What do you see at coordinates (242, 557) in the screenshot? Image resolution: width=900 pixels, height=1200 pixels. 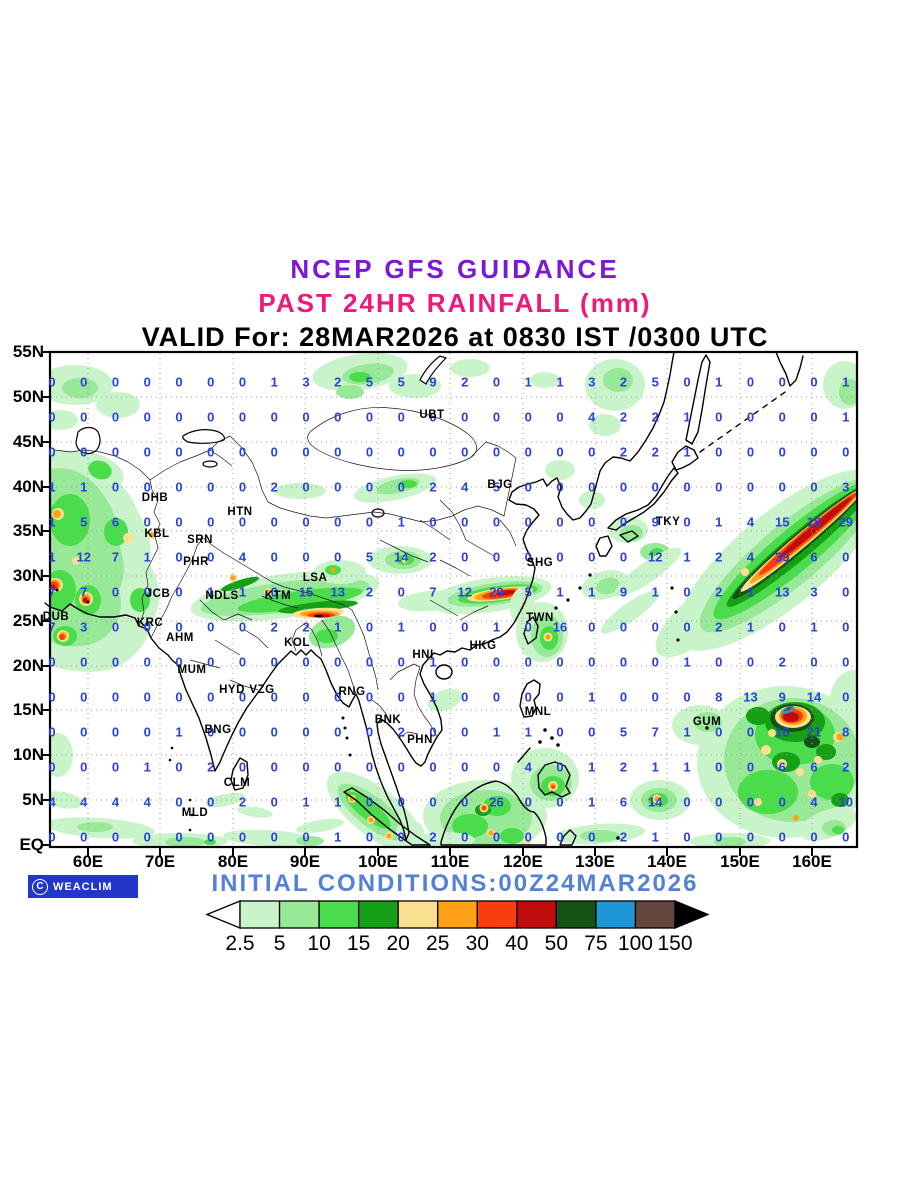 I see `grid-value: 4` at bounding box center [242, 557].